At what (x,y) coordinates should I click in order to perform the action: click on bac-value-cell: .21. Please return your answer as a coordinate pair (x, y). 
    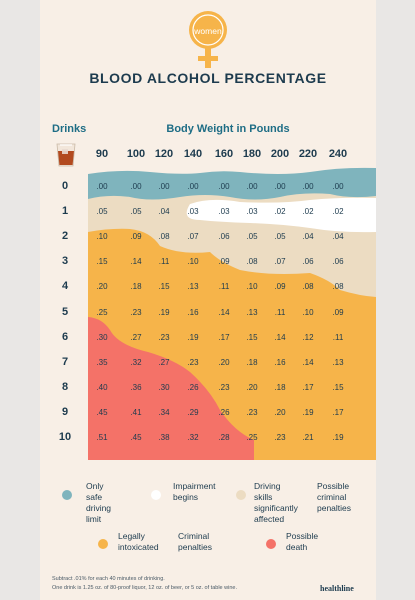
    Looking at the image, I should click on (308, 437).